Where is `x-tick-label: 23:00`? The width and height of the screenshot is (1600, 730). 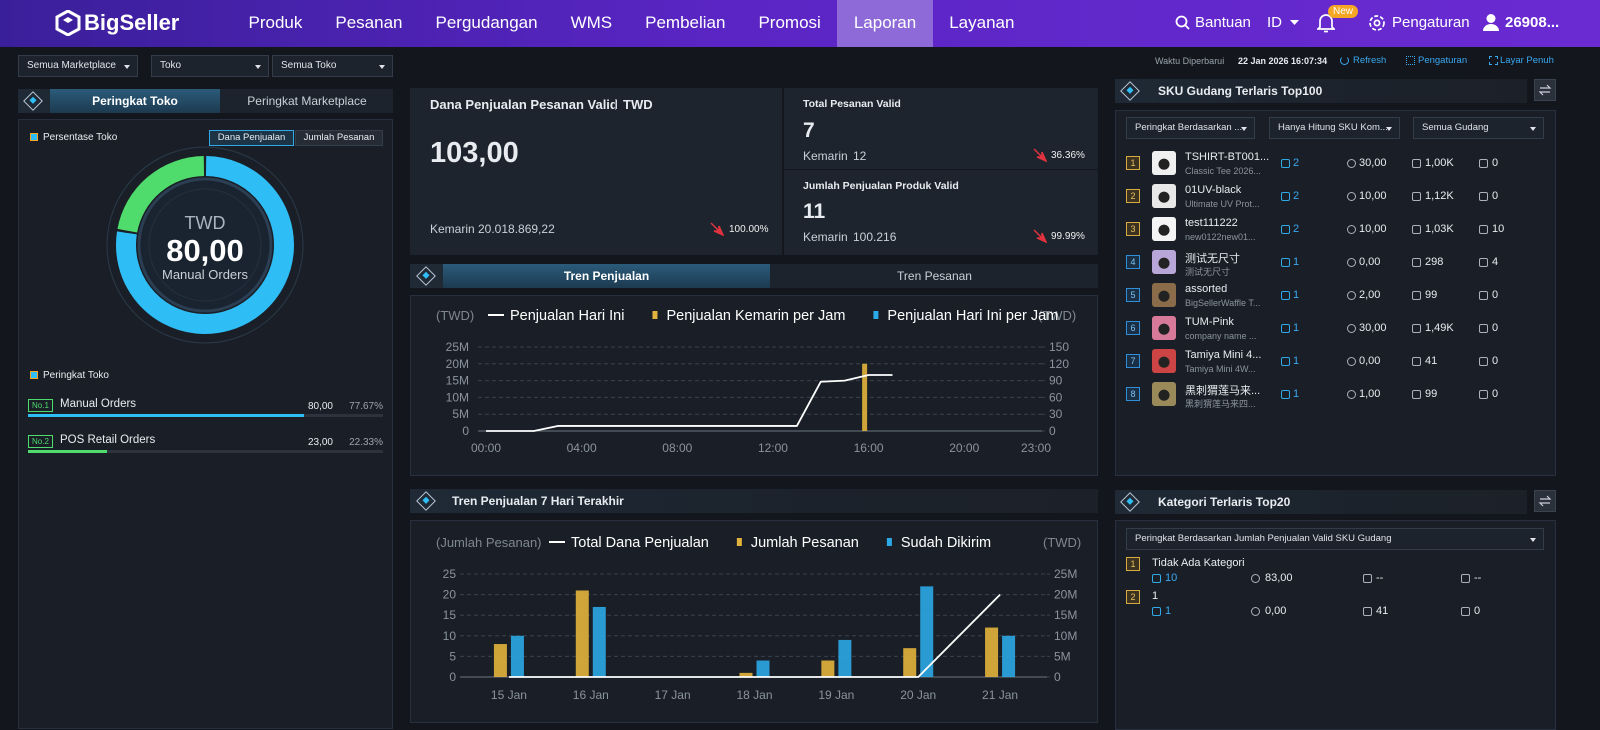 x-tick-label: 23:00 is located at coordinates (1036, 448).